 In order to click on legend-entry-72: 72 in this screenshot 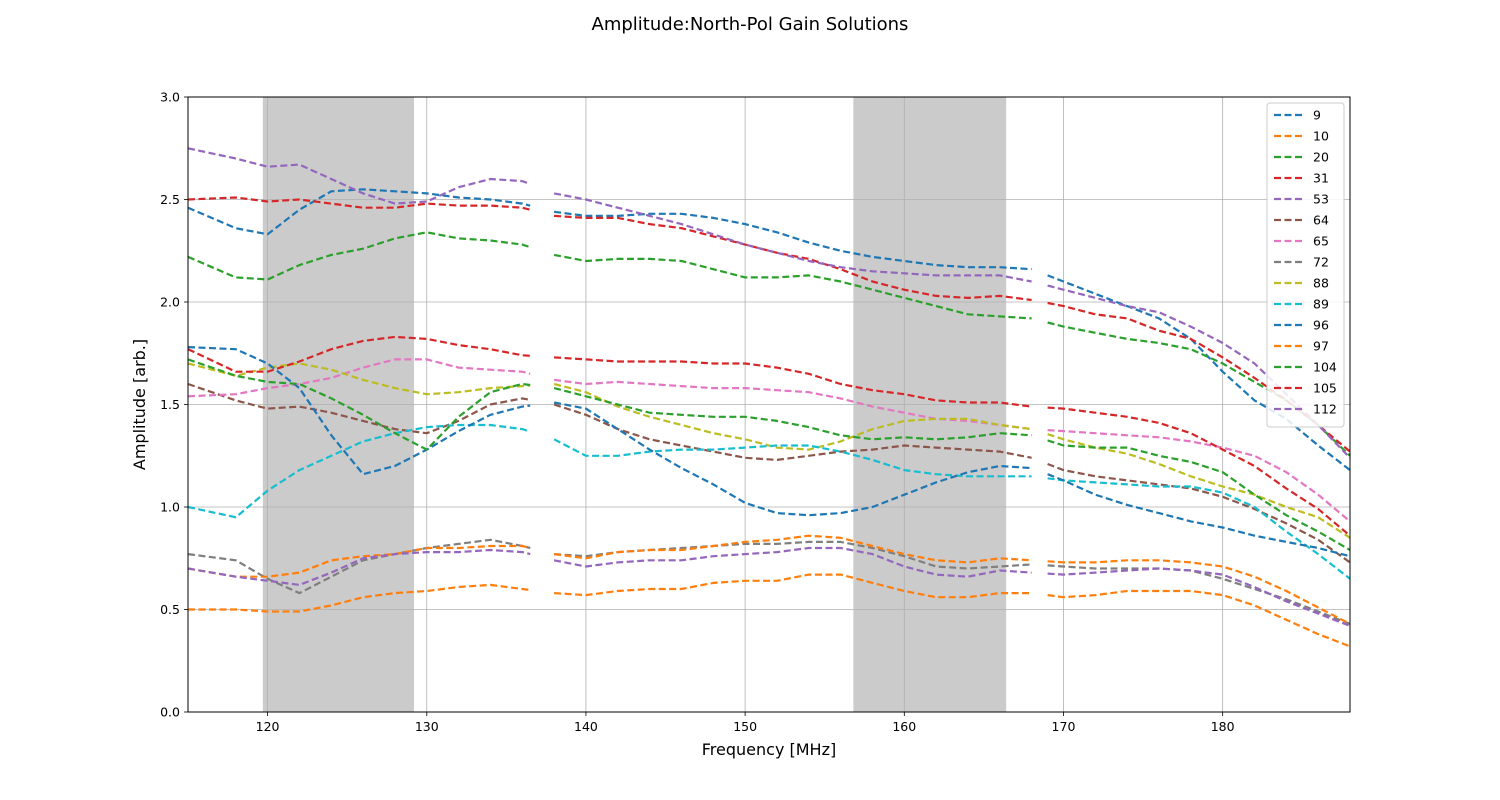, I will do `click(1301, 262)`.